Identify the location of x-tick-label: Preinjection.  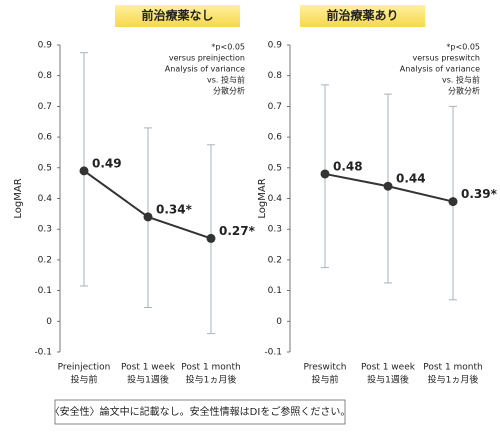
(84, 368).